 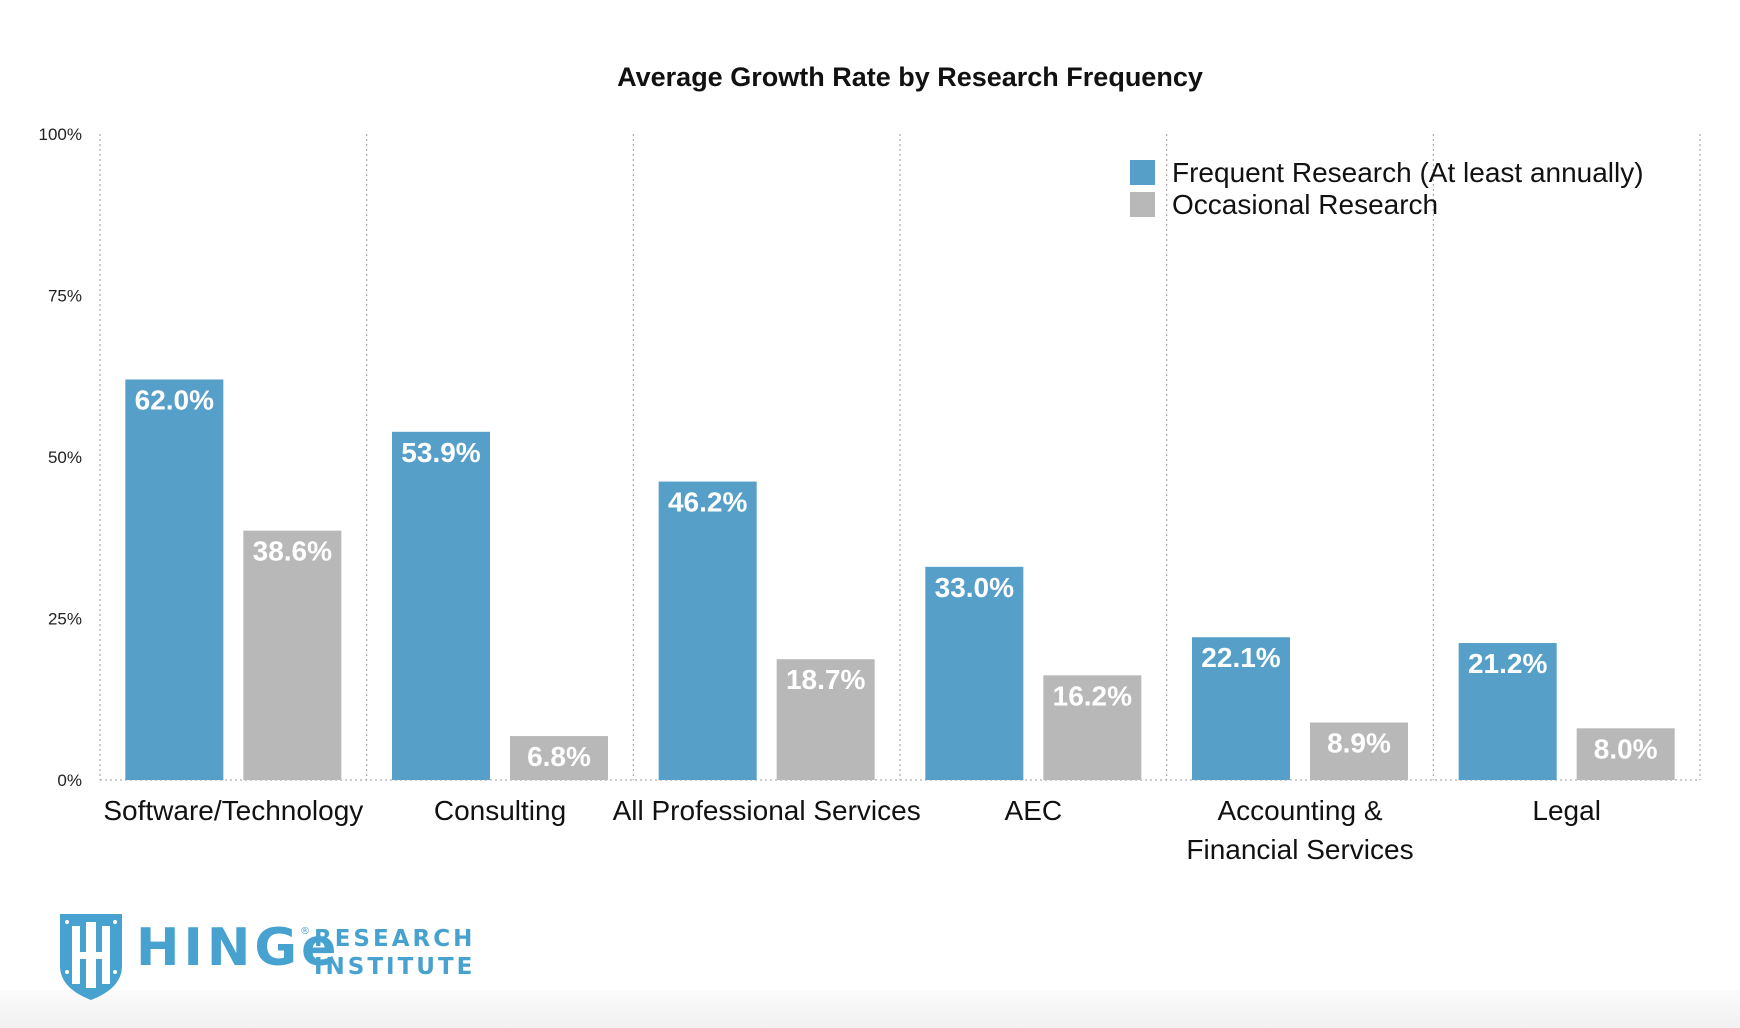 What do you see at coordinates (1300, 810) in the screenshot?
I see `x-tick-label: Accounting &` at bounding box center [1300, 810].